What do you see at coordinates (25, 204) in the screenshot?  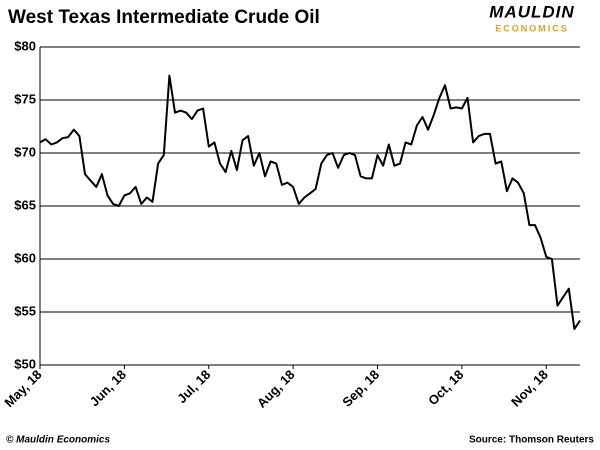 I see `y-tick-label: $65` at bounding box center [25, 204].